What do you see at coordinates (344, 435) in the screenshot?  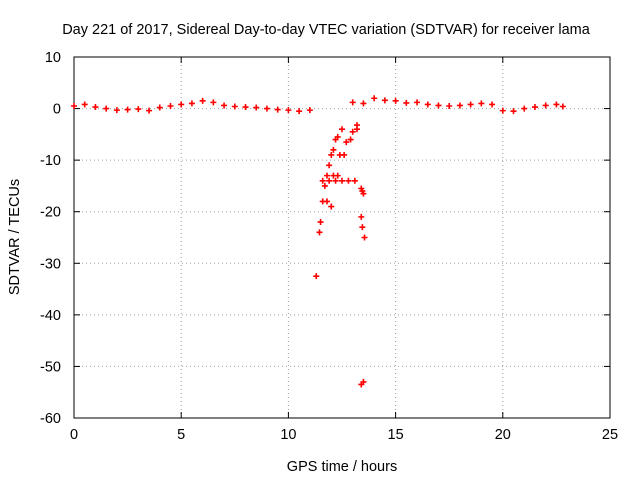 I see `x-axis-tick-labels: 0 5 10 15 20 25` at bounding box center [344, 435].